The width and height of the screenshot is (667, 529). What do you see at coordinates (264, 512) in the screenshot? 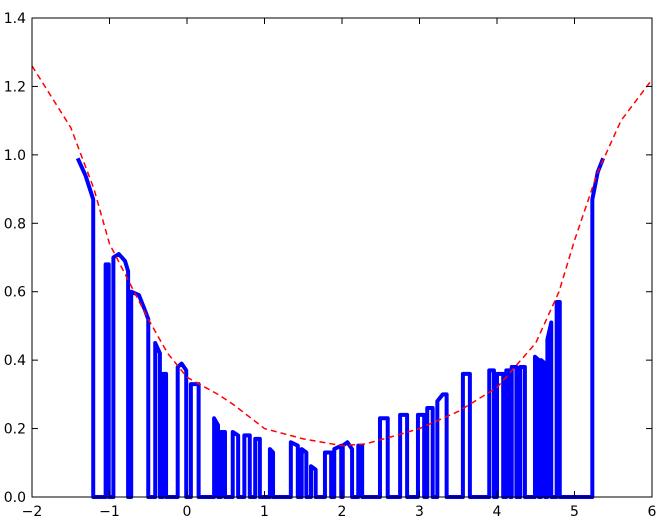
I see `x-tick-label: 1` at bounding box center [264, 512].